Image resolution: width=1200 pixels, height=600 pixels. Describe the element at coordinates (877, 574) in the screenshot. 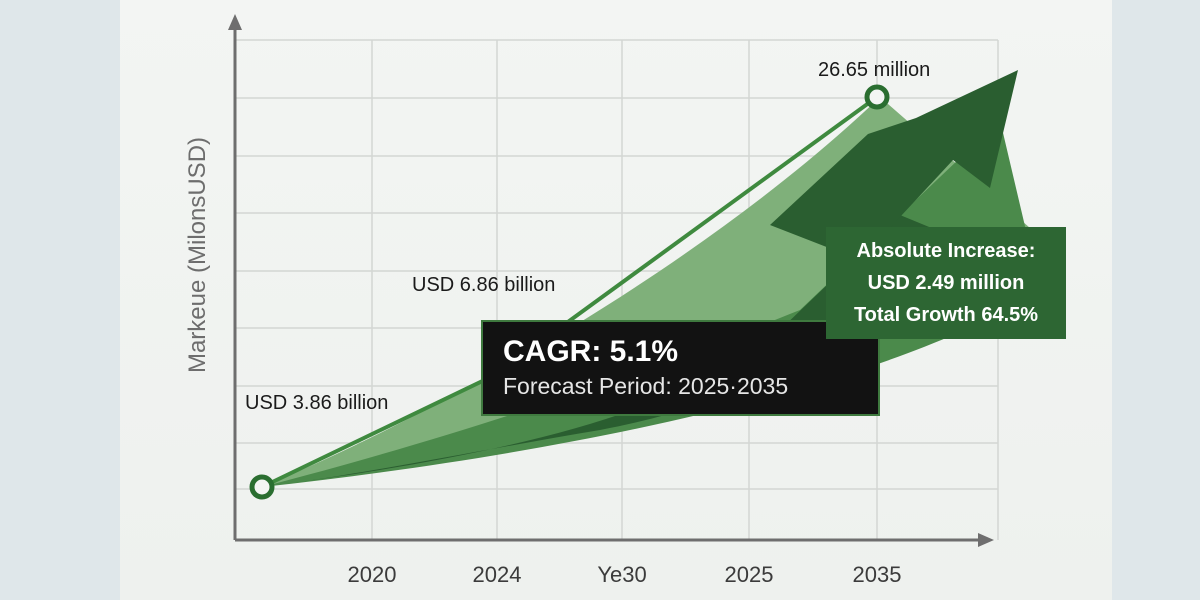

I see `x-tick-label: 2035` at that location.